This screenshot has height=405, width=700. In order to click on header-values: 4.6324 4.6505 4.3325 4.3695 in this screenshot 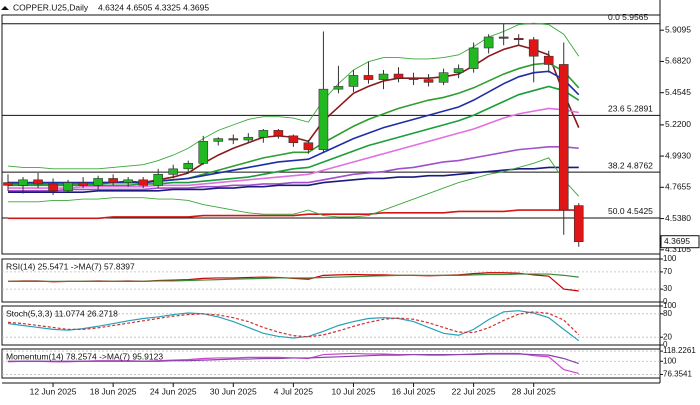, I will do `click(153, 7)`.